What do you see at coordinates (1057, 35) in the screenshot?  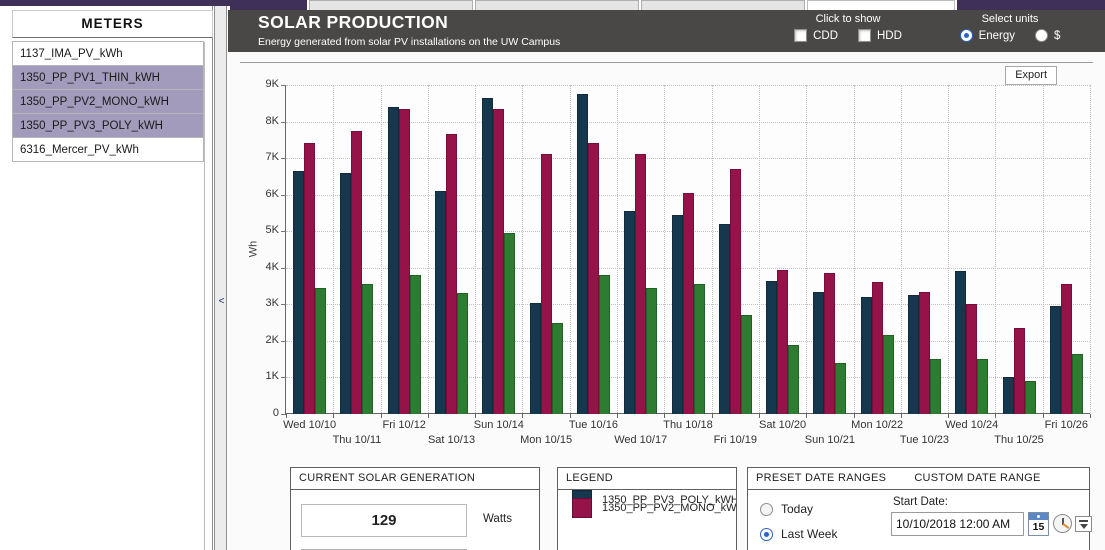 I see `radio-label: $` at bounding box center [1057, 35].